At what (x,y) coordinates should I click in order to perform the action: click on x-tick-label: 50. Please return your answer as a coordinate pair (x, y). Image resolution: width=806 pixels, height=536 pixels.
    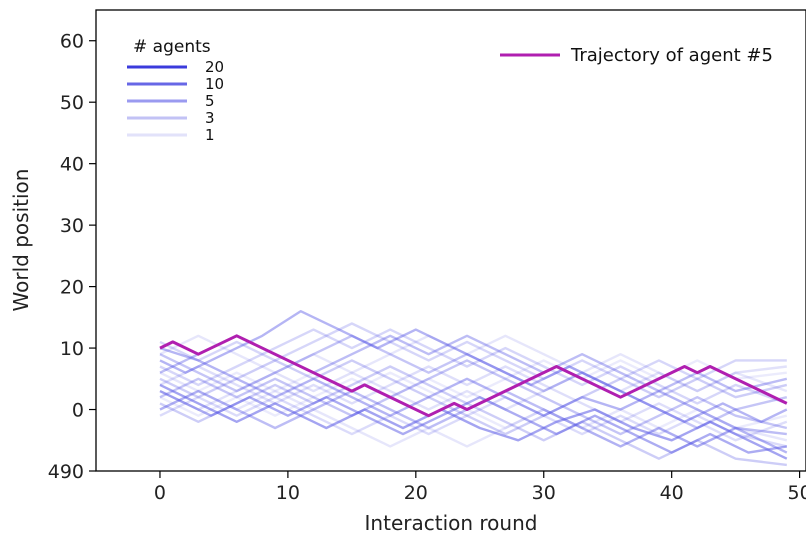
    Looking at the image, I should click on (797, 493).